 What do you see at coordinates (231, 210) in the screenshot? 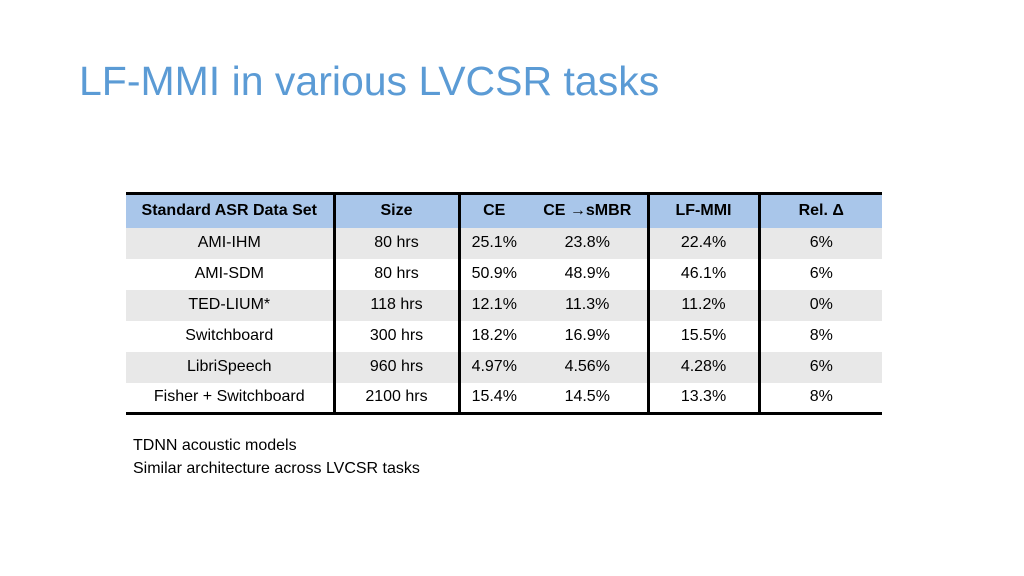
I see `header-dataset: Standard ASR Data Set` at bounding box center [231, 210].